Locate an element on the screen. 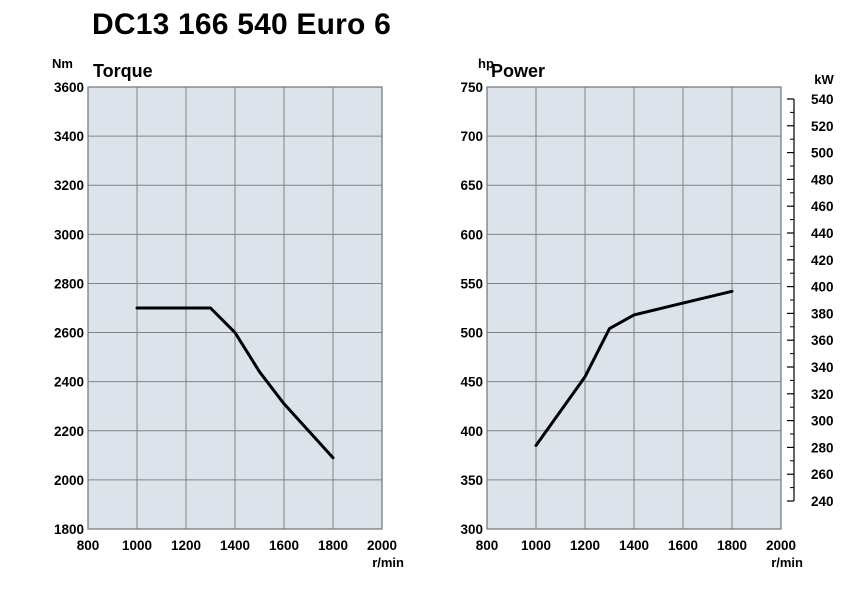 The height and width of the screenshot is (601, 860). power-y2-tick-label: 340 is located at coordinates (822, 367).